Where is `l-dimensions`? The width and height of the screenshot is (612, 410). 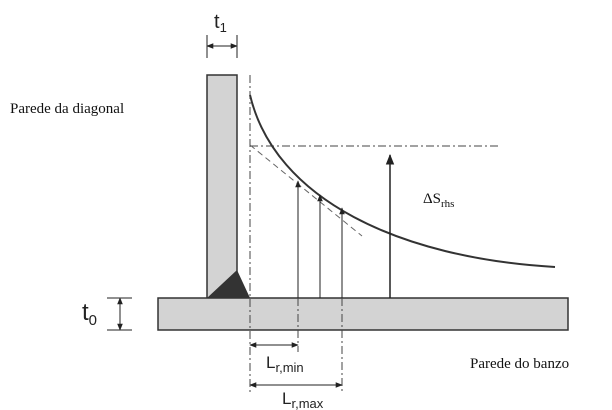 l-dimensions is located at coordinates (296, 365).